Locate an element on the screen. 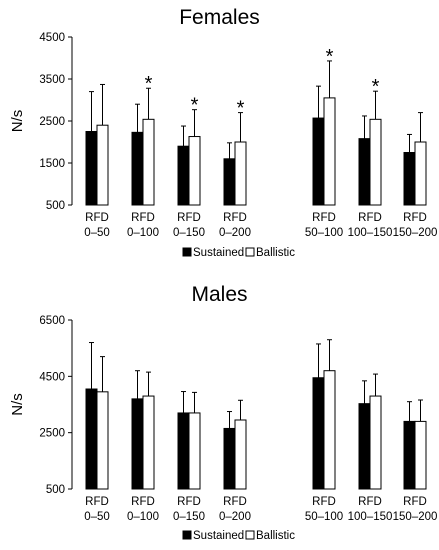 The width and height of the screenshot is (439, 550). chart-title: Males is located at coordinates (219, 294).